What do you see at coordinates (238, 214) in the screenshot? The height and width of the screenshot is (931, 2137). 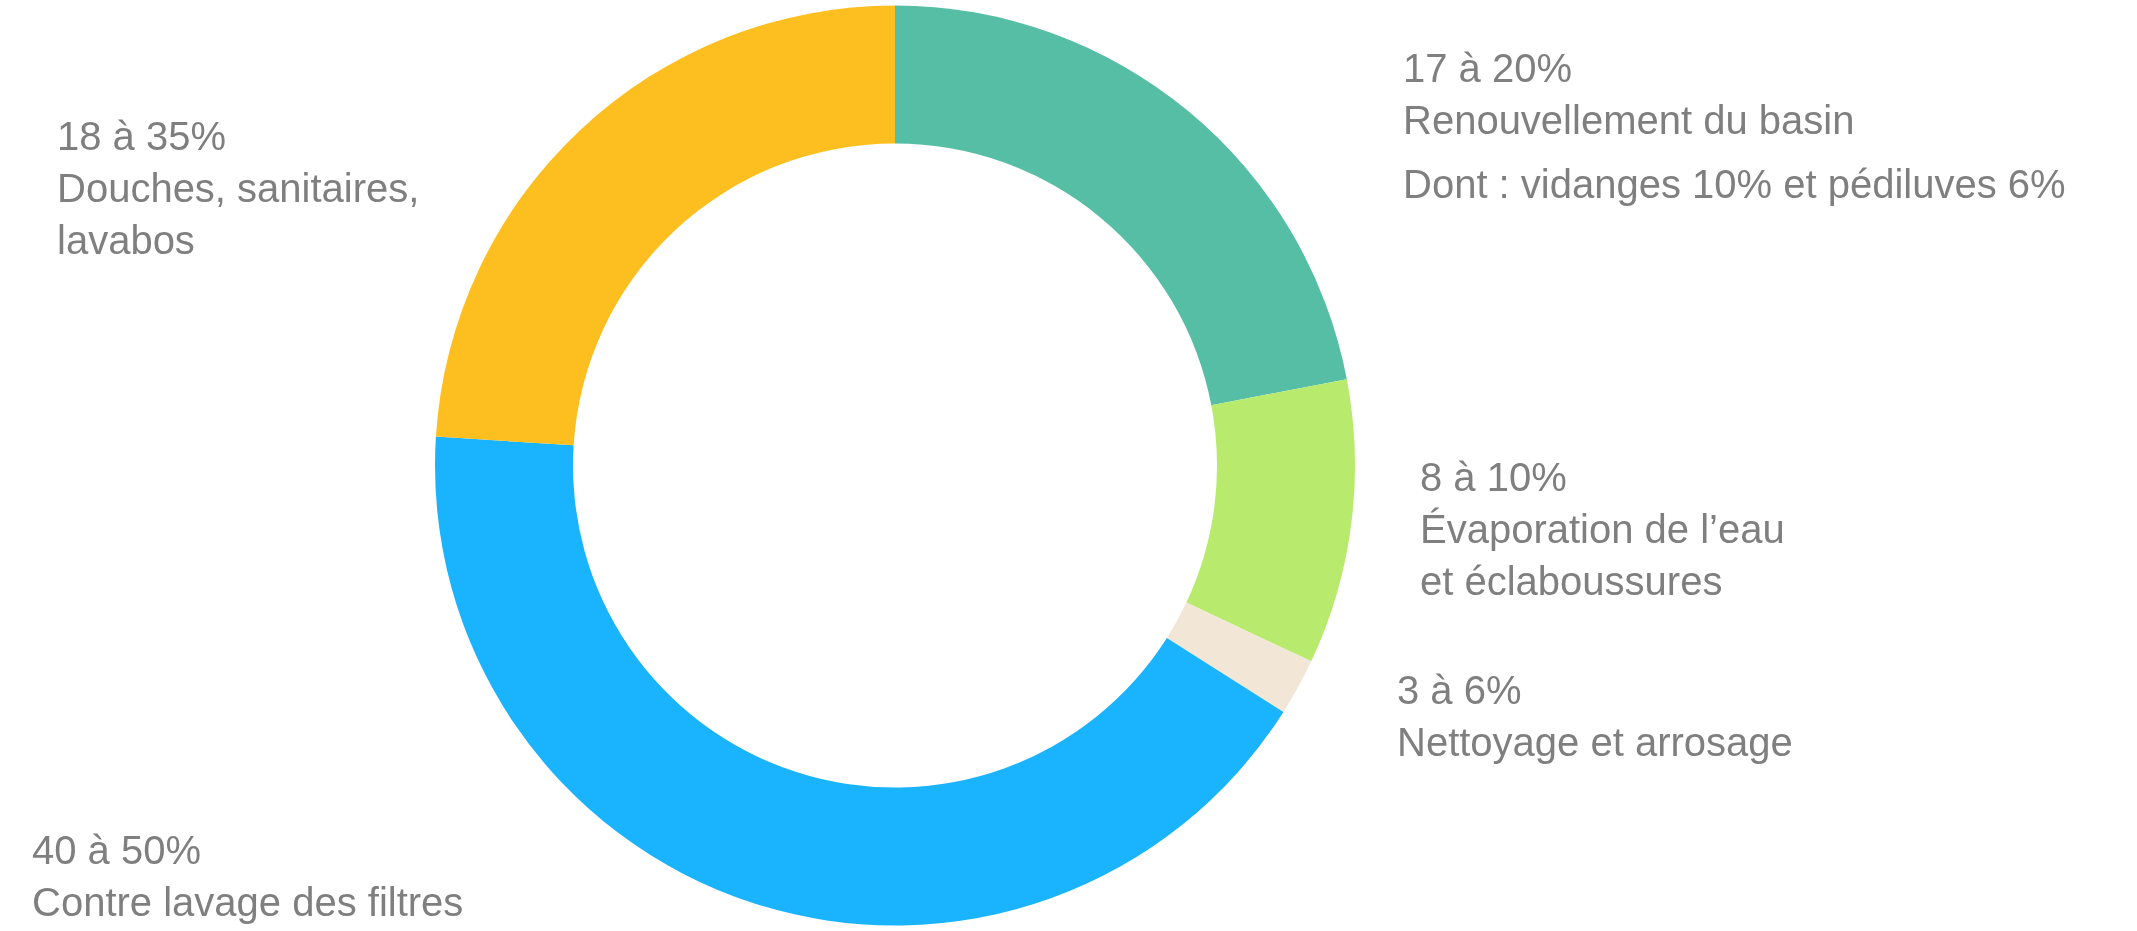 I see `slice-label: Douches, sanitaires, lavabos` at bounding box center [238, 214].